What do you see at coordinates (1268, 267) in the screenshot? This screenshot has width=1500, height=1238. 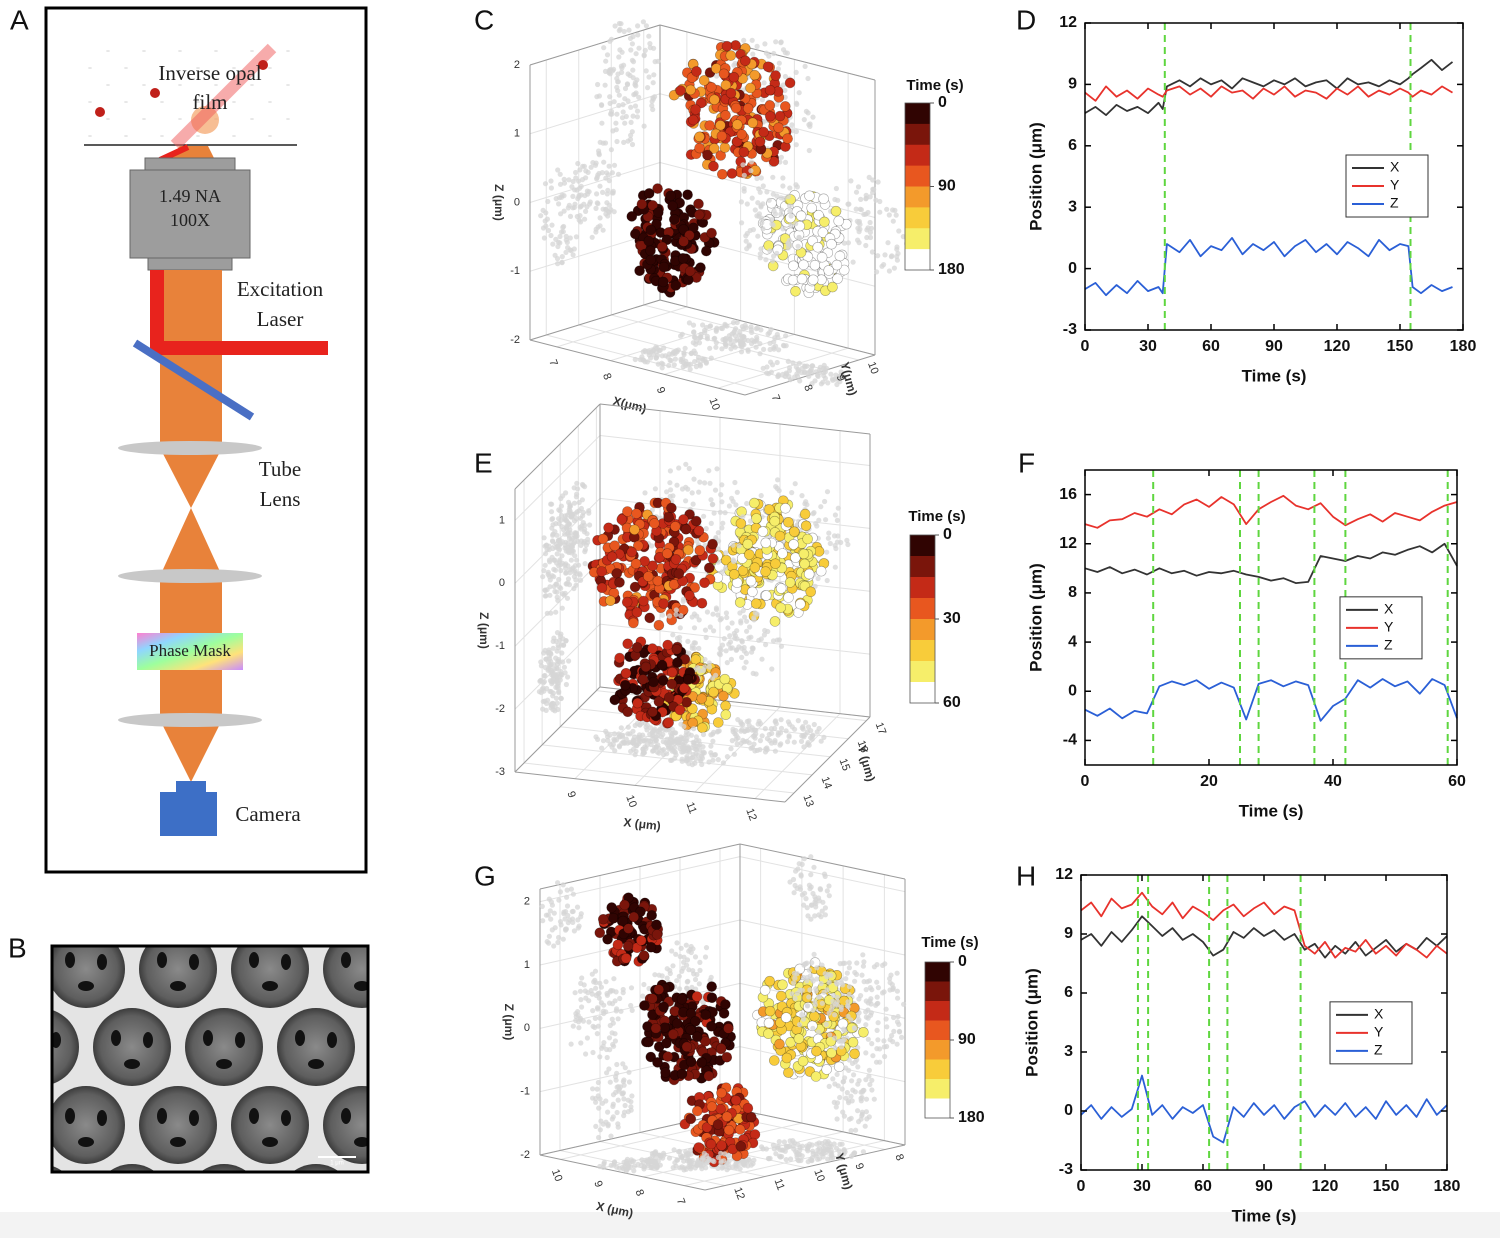 I see `series-line` at bounding box center [1268, 267].